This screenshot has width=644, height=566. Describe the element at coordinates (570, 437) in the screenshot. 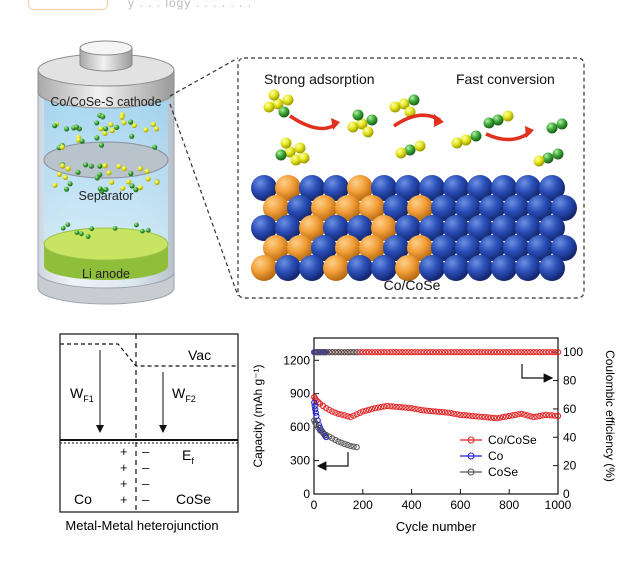

I see `right-tick-label: 40` at that location.